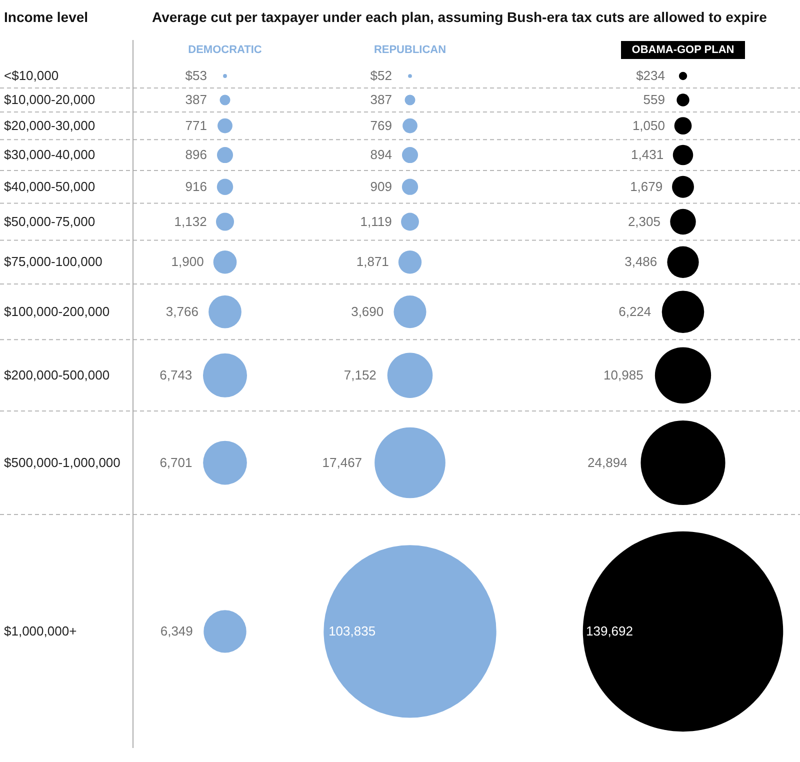  What do you see at coordinates (46, 17) in the screenshot?
I see `text: Income level` at bounding box center [46, 17].